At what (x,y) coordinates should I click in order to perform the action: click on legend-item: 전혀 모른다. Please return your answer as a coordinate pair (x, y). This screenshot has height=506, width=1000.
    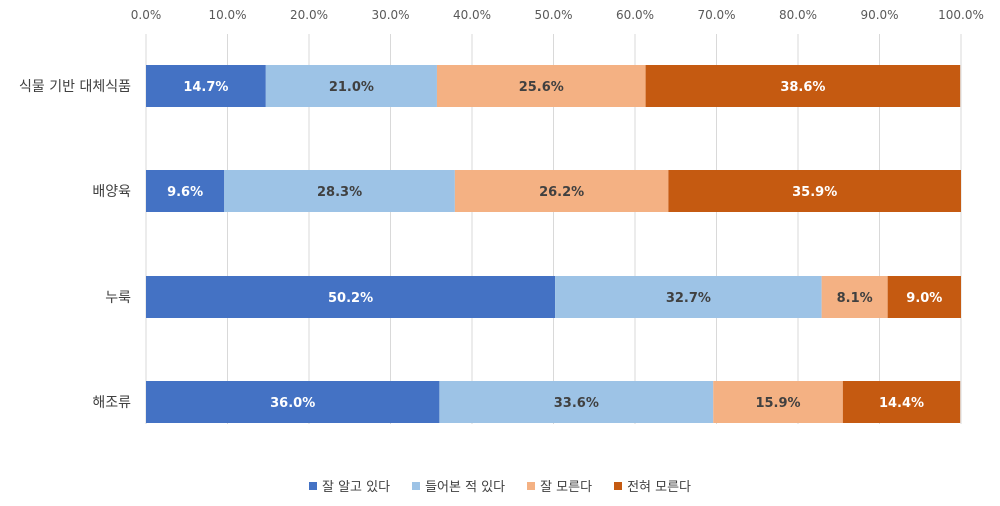
    Looking at the image, I should click on (652, 485).